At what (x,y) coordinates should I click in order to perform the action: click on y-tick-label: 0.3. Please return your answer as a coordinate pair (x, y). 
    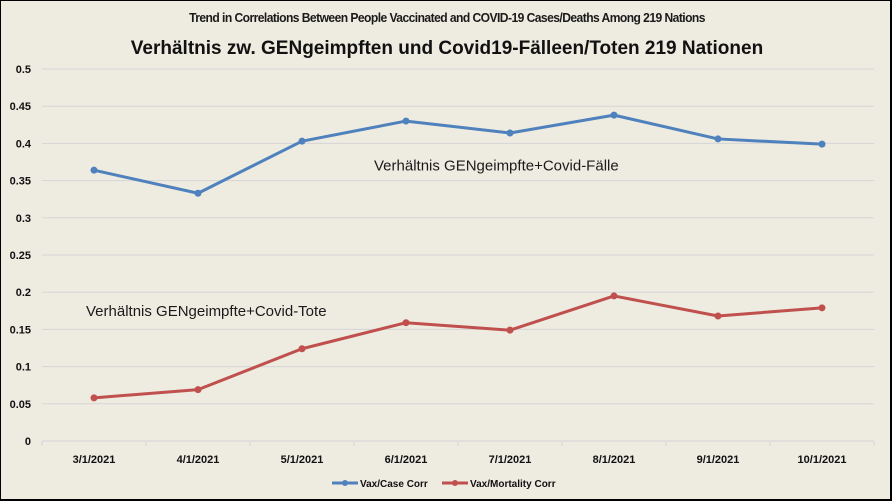
    Looking at the image, I should click on (23, 219).